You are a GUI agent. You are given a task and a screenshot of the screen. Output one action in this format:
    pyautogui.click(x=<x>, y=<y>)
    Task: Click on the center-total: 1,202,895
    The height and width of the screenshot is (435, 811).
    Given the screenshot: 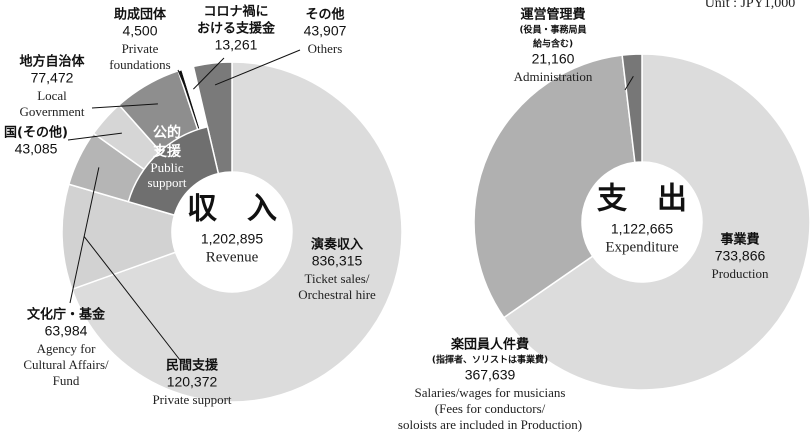 What is the action you would take?
    pyautogui.click(x=232, y=239)
    